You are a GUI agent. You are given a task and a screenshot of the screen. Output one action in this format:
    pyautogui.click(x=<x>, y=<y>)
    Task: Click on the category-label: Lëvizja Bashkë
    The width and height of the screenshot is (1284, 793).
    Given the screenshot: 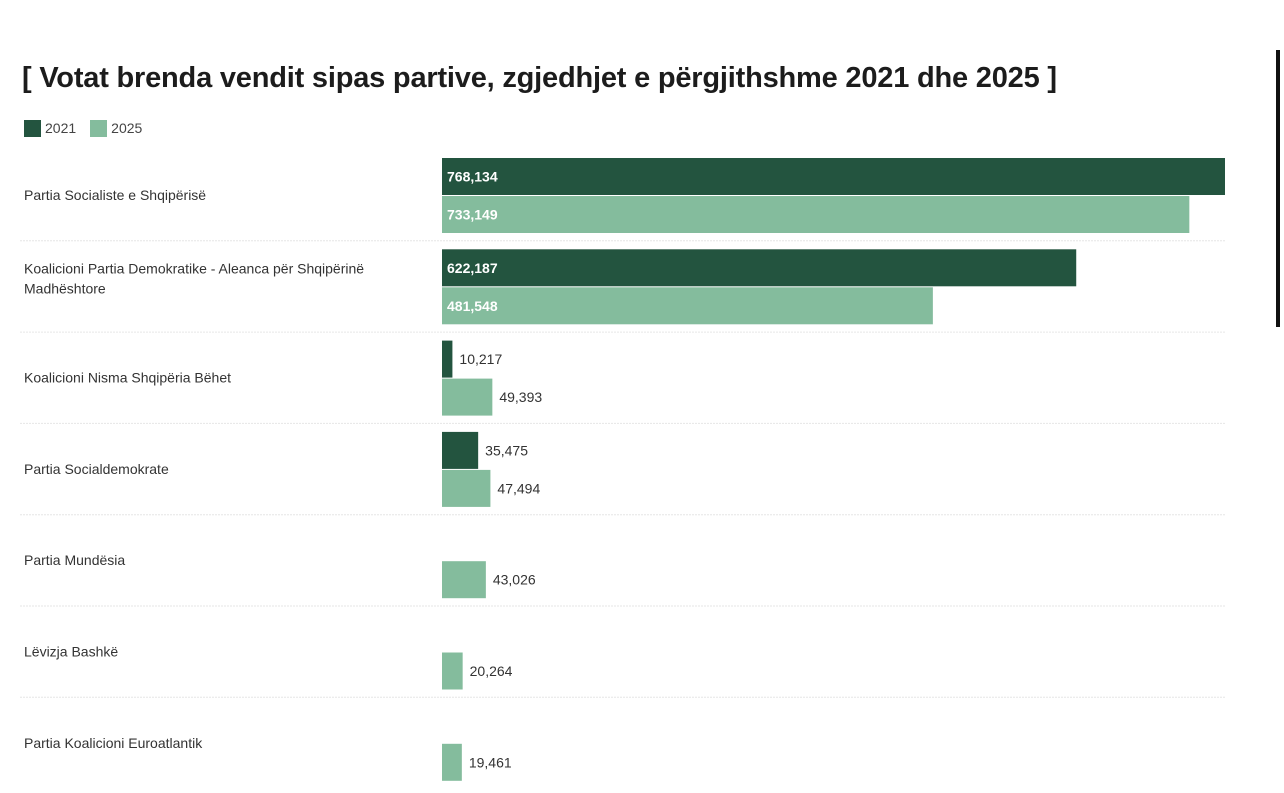 What is the action you would take?
    pyautogui.click(x=71, y=652)
    